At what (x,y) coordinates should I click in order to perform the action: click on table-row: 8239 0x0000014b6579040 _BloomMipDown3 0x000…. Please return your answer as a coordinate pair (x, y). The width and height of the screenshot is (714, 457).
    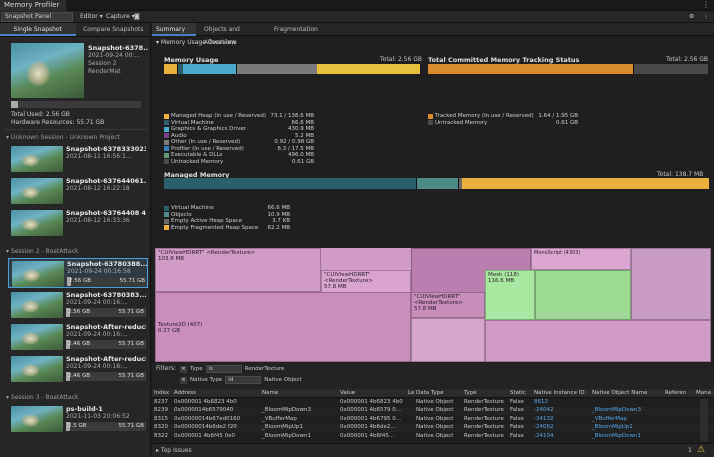
    Looking at the image, I should click on (433, 411).